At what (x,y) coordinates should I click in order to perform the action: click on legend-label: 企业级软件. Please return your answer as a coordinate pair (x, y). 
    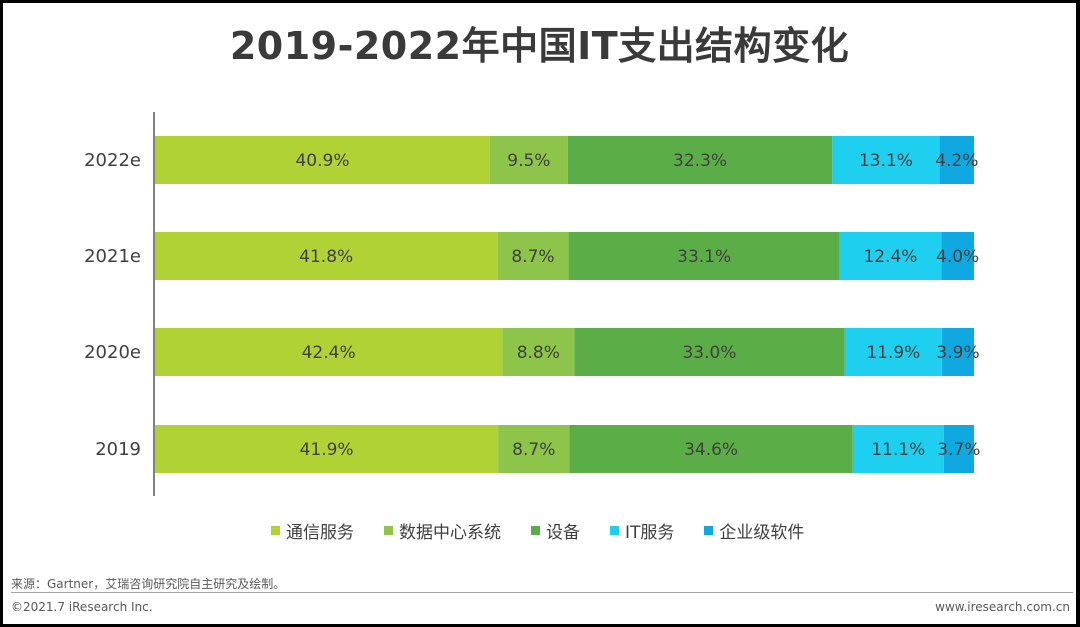
    Looking at the image, I should click on (762, 533).